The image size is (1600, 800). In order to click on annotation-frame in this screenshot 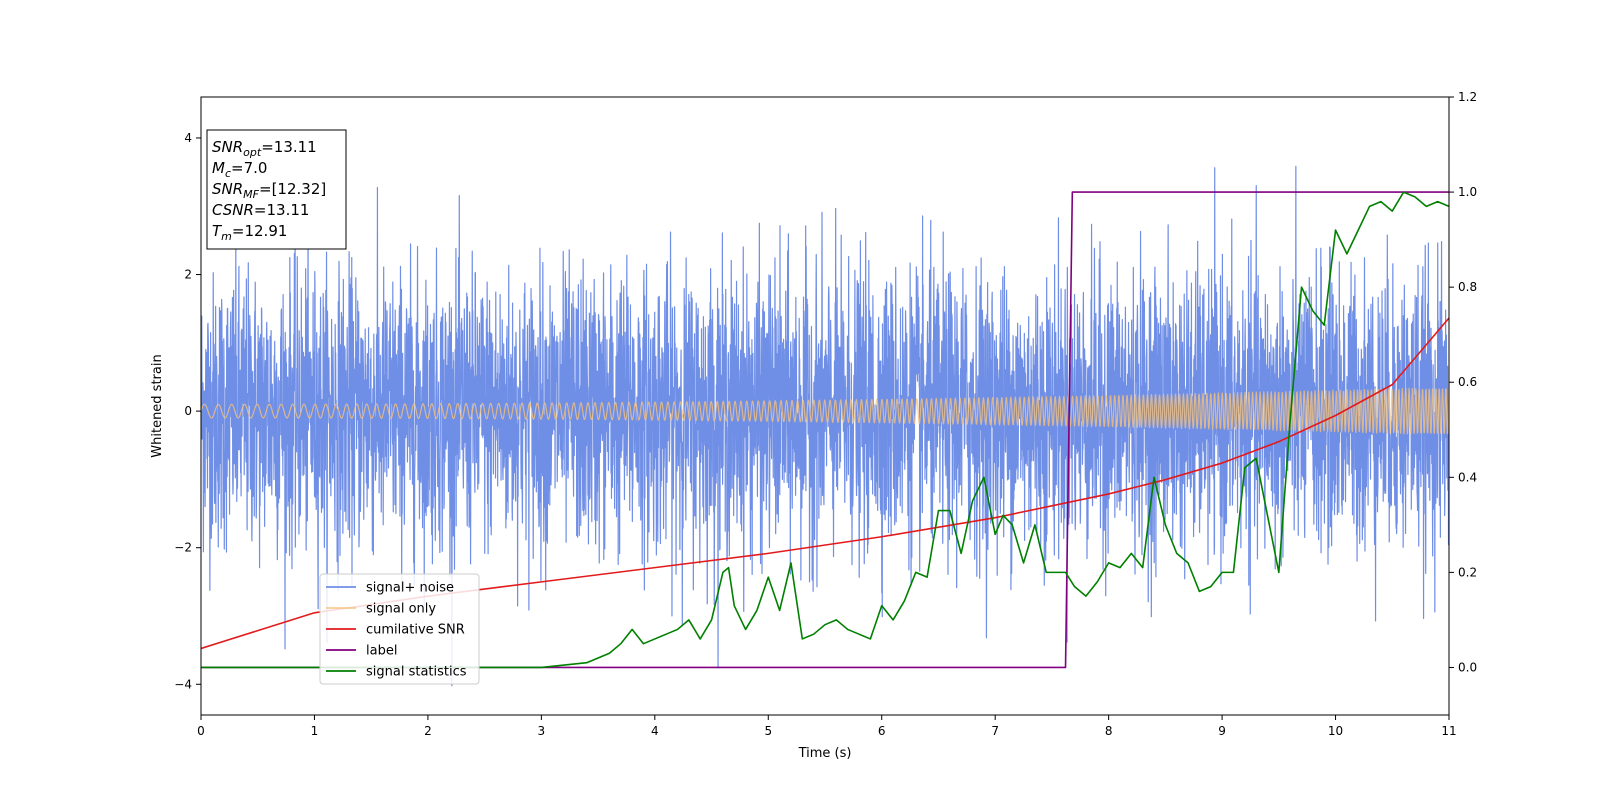, I will do `click(276, 189)`.